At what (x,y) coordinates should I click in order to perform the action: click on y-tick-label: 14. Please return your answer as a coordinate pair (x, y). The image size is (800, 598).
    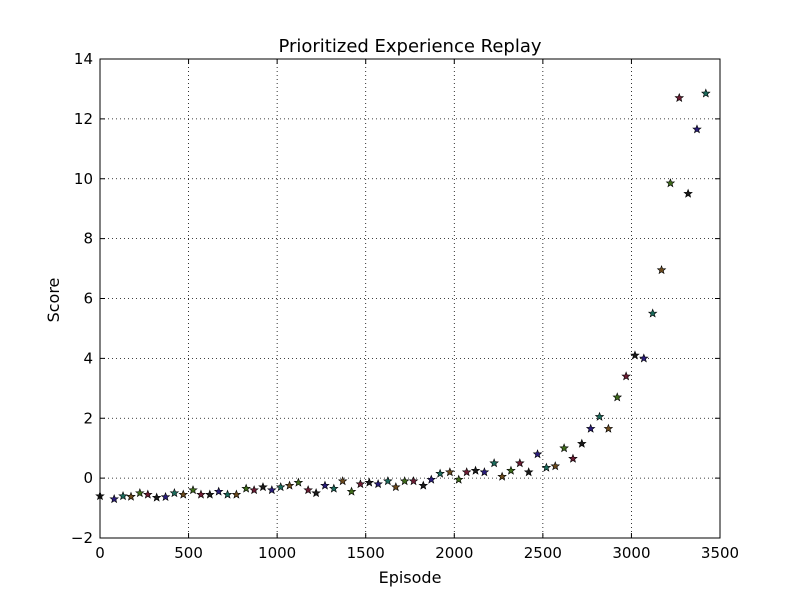
    Looking at the image, I should click on (83, 59).